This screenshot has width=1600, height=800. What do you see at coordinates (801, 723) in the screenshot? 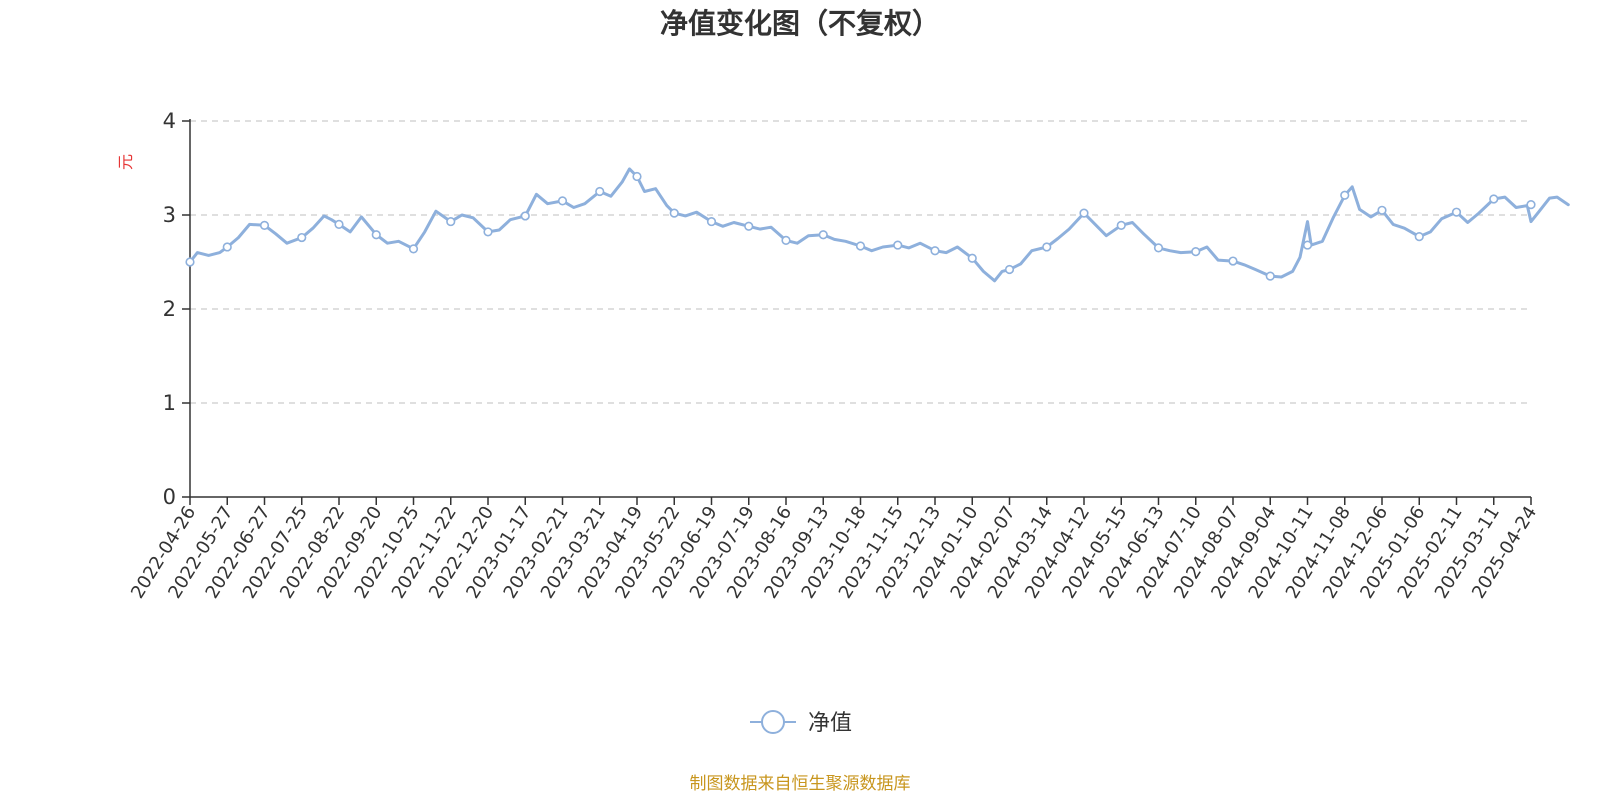
I see `legend: 净值` at bounding box center [801, 723].